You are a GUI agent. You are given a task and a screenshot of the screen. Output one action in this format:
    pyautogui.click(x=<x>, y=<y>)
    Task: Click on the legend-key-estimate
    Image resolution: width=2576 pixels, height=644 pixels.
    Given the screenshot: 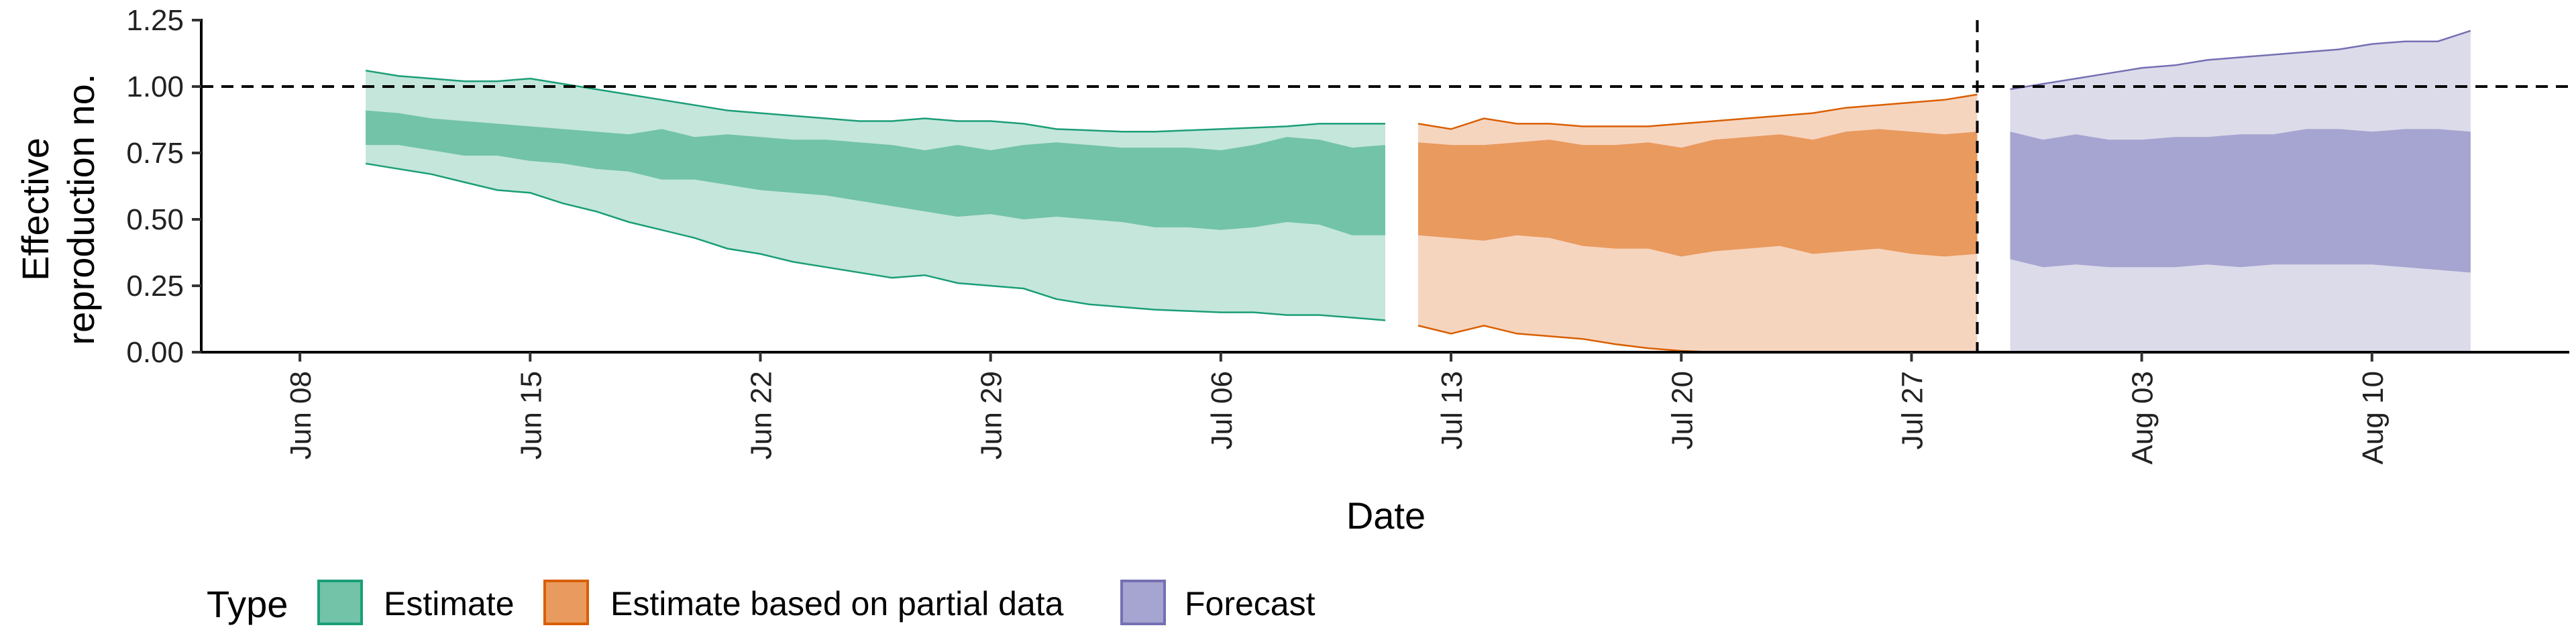 What is the action you would take?
    pyautogui.click(x=340, y=602)
    